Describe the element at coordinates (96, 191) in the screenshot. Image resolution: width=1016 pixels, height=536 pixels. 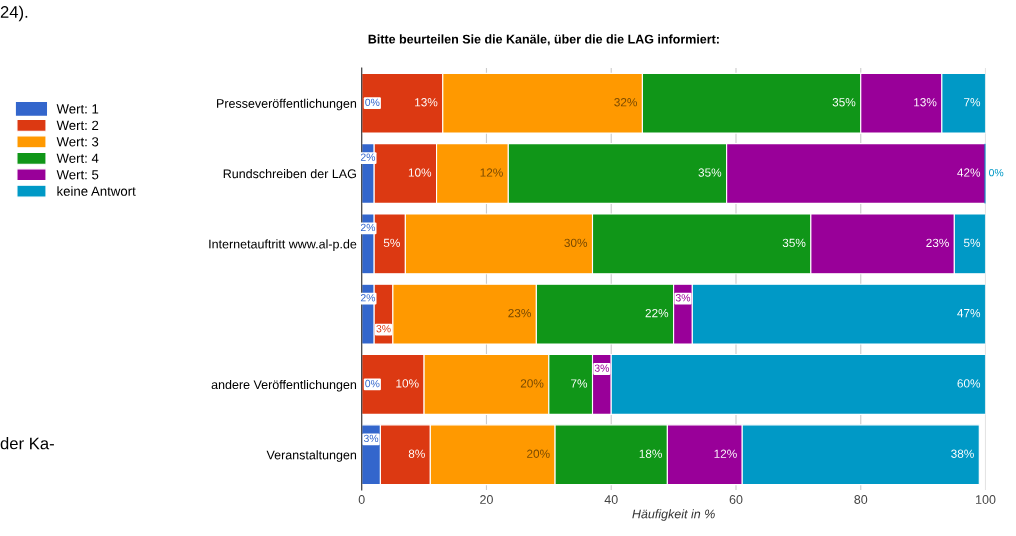
I see `legend-label: keine Antwort` at that location.